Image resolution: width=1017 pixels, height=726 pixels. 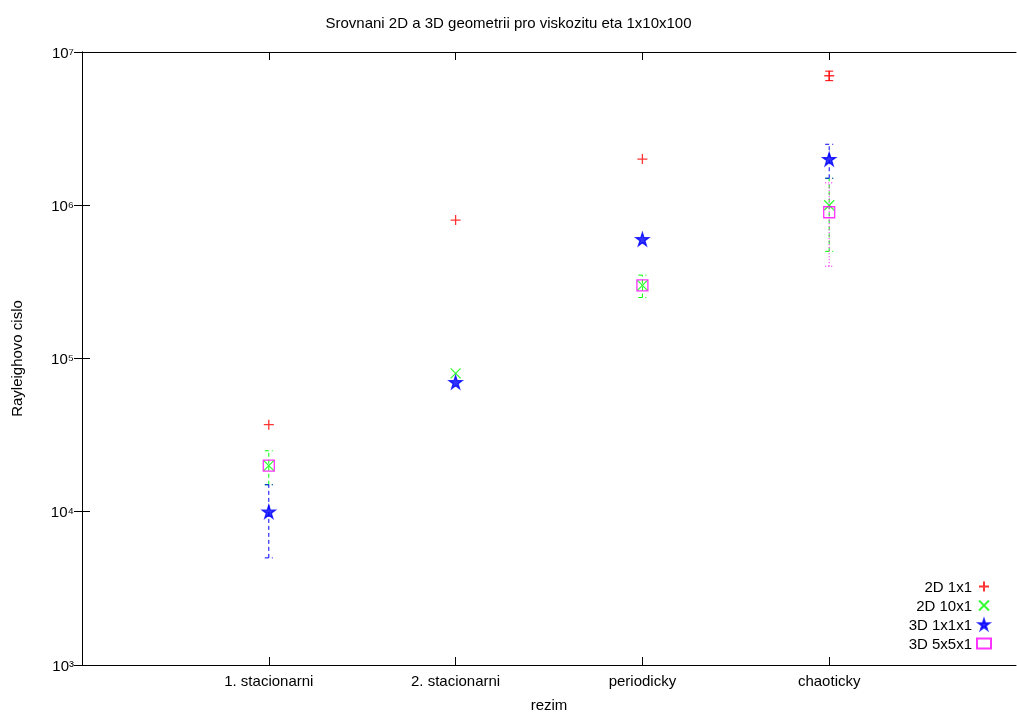 I want to click on x-tick-label: 1. stacionarni, so click(x=269, y=680).